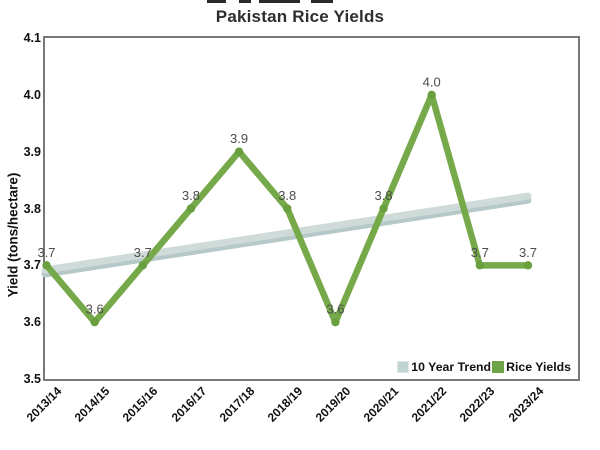  Describe the element at coordinates (13, 235) in the screenshot. I see `y-axis-title: Yield (tons/hectare)` at that location.